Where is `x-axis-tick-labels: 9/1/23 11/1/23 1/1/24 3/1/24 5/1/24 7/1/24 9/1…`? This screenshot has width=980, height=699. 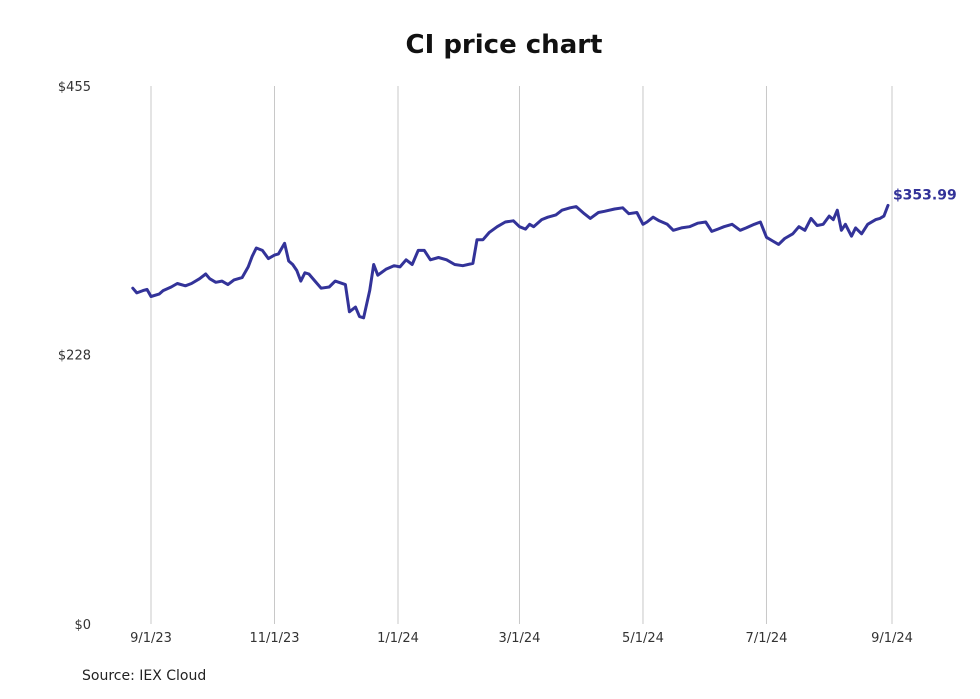
x-axis-tick-labels: 9/1/23 11/1/23 1/1/24 3/1/24 5/1/24 7/1/24 9/1… is located at coordinates (521, 638).